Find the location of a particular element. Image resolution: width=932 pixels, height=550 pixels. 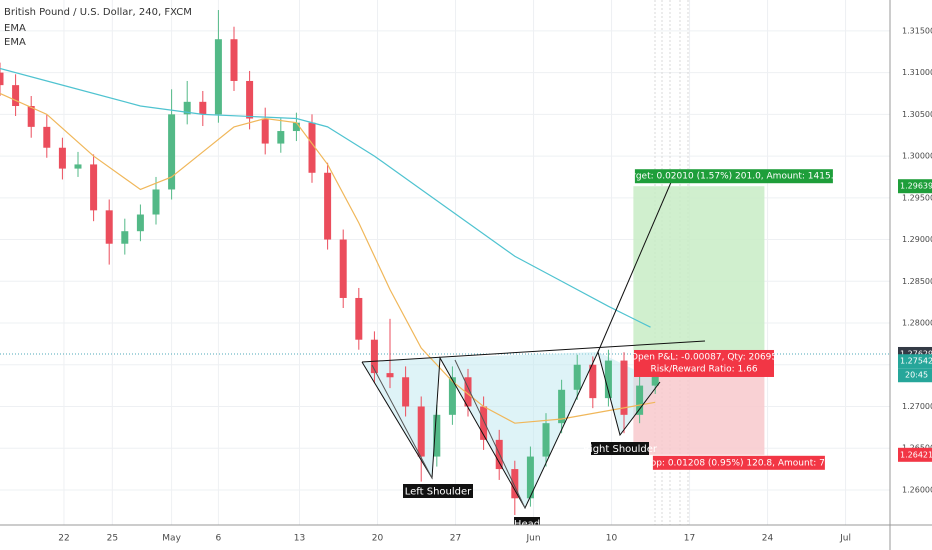

profit-zone is located at coordinates (699, 270).